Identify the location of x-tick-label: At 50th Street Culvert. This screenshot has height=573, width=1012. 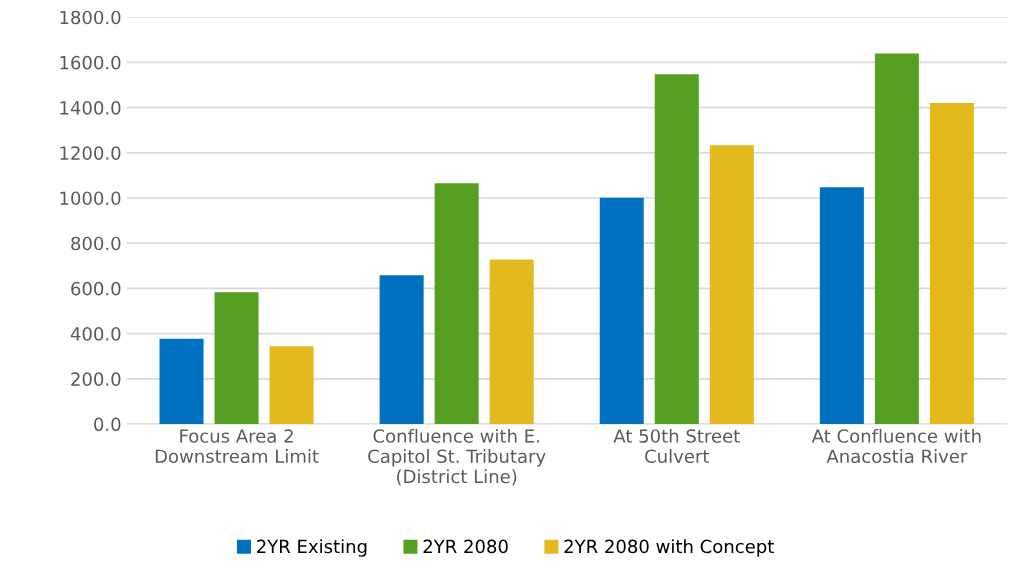
(676, 446).